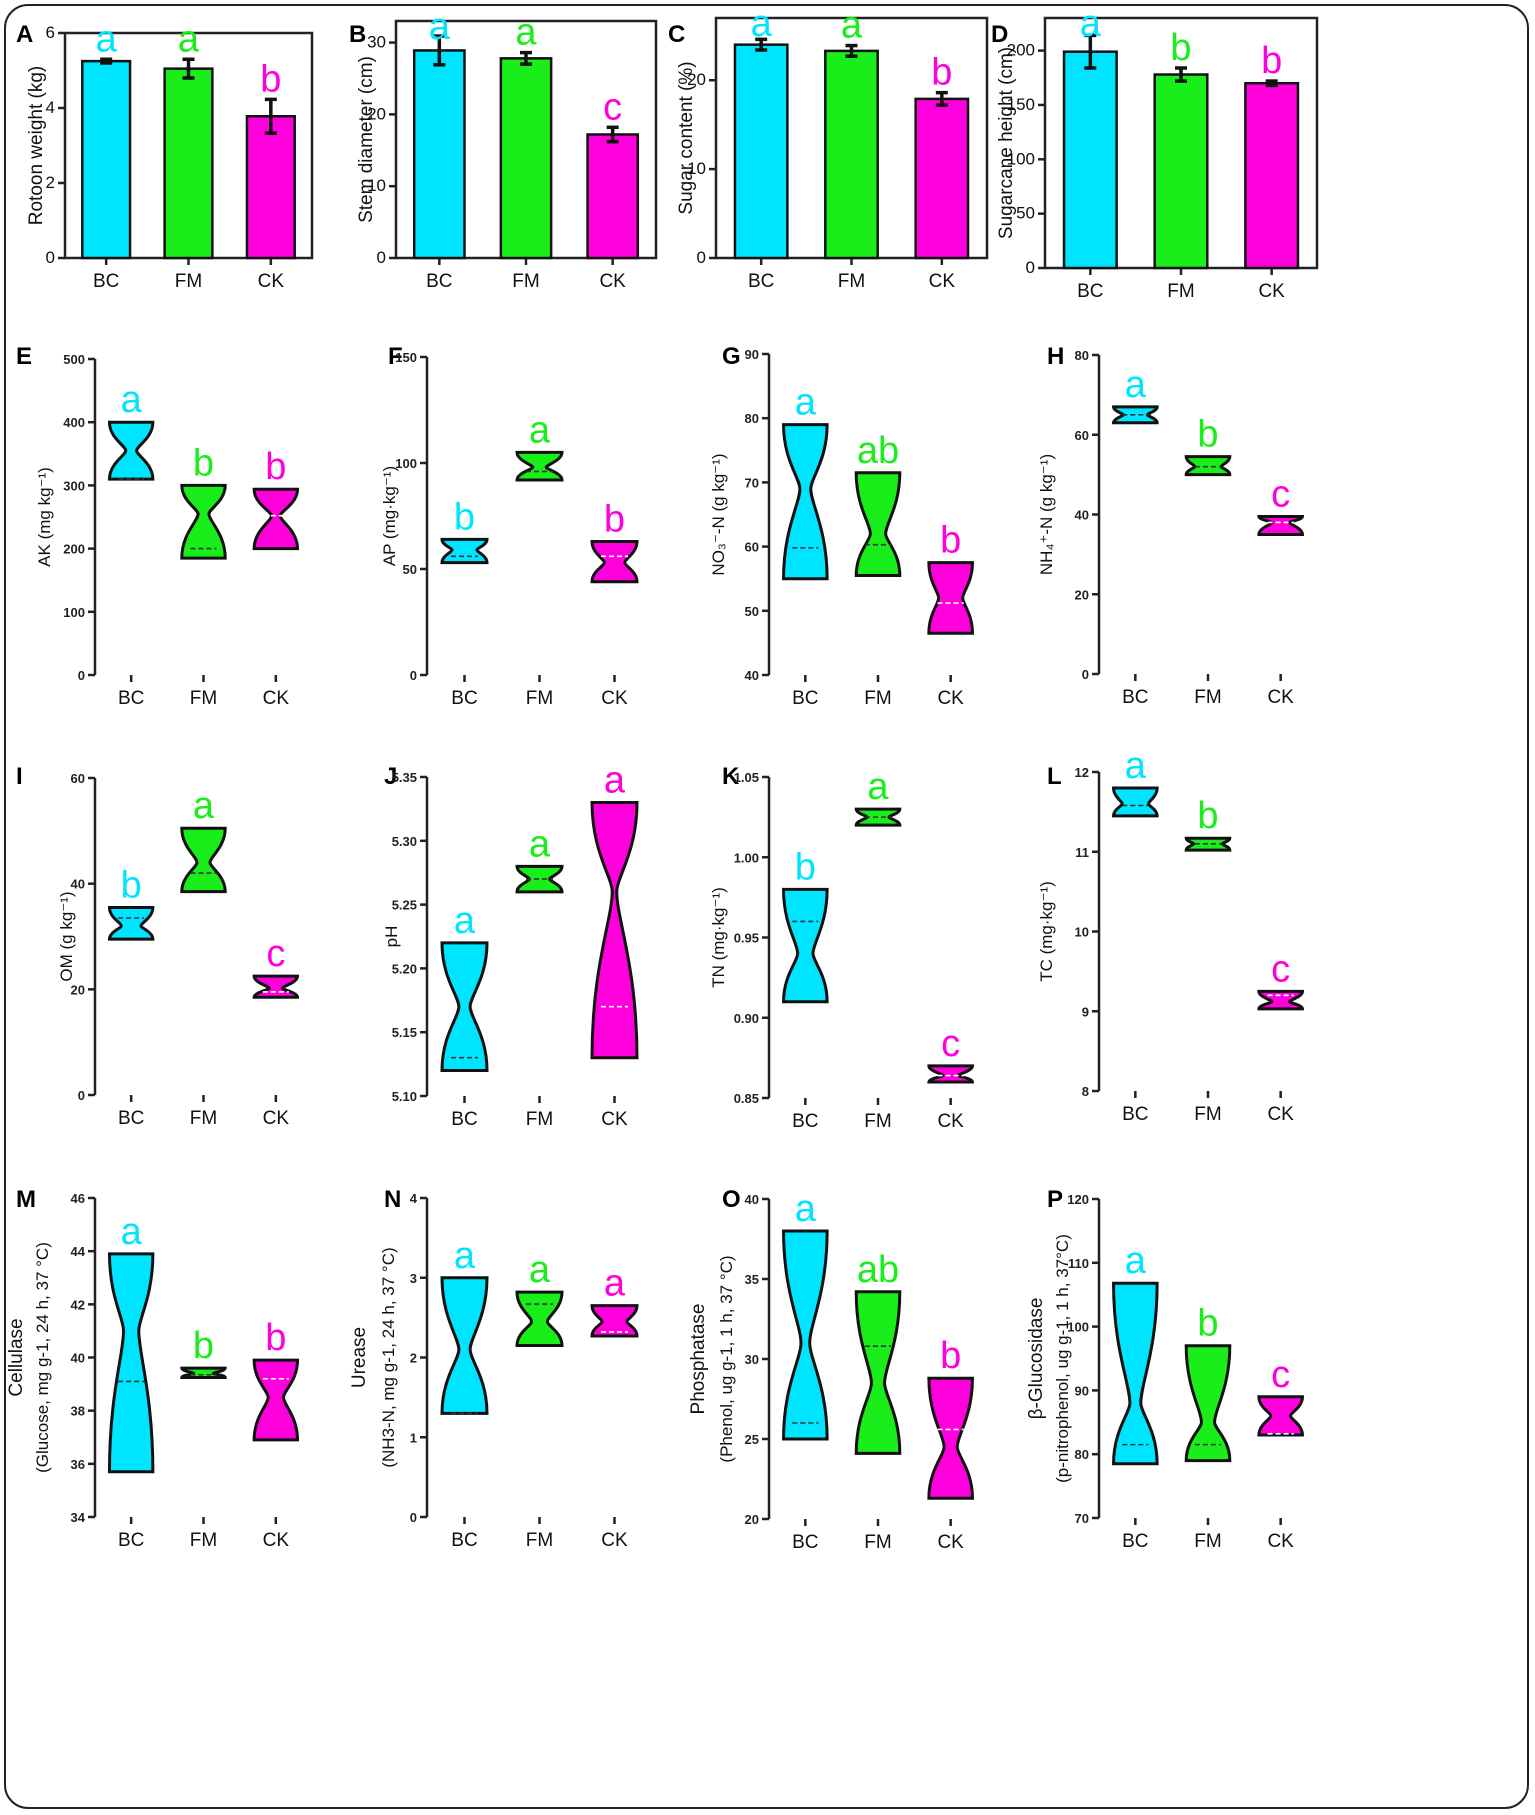 The image size is (1535, 1815). Describe the element at coordinates (676, 34) in the screenshot. I see `panel-letter: C` at that location.